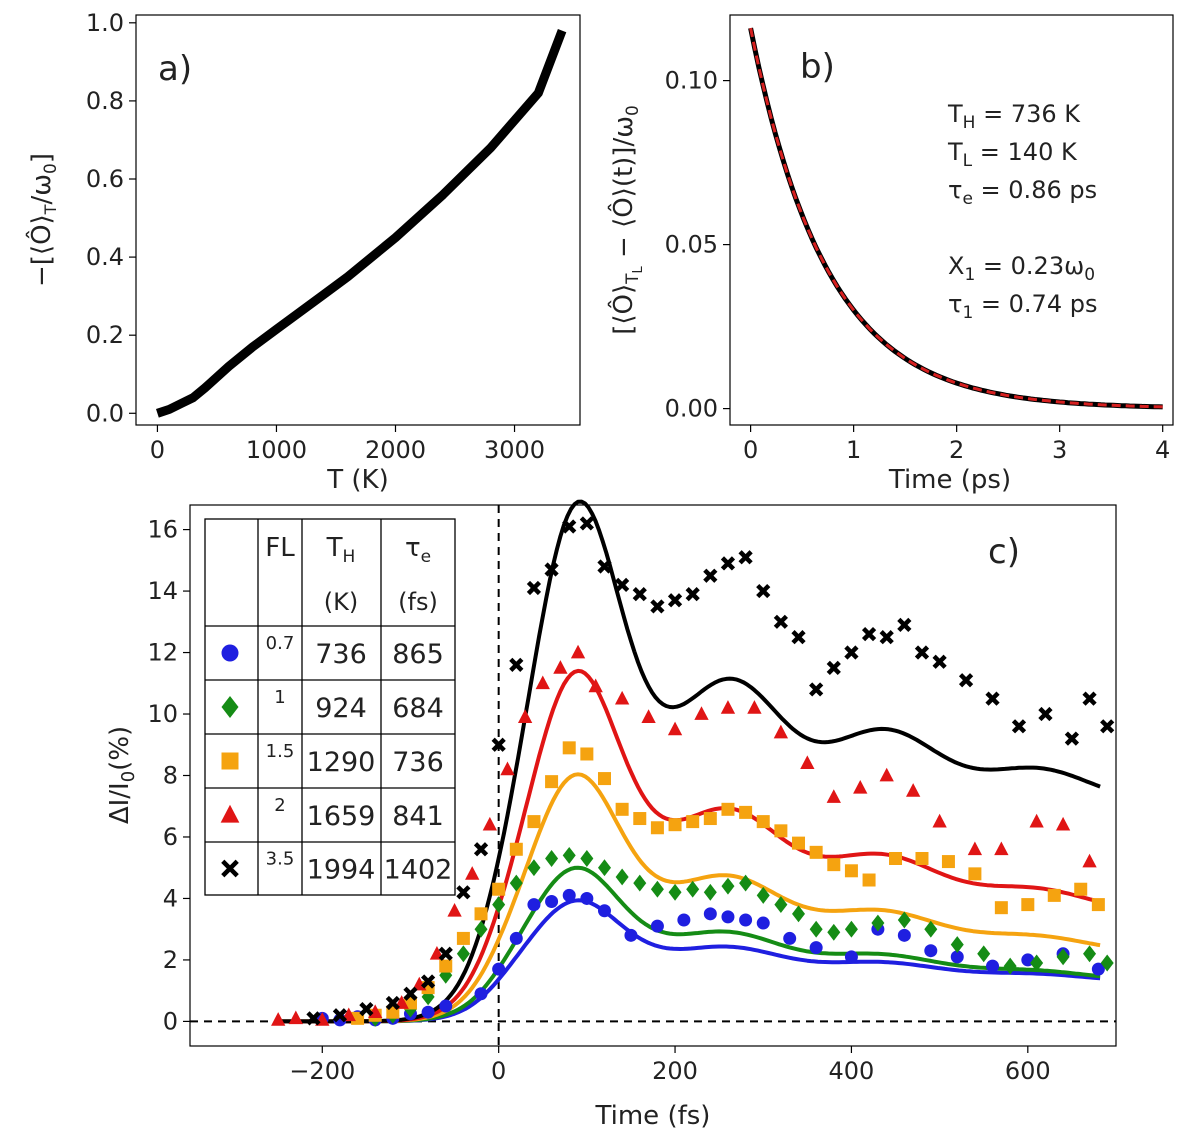  I want to click on panel-b-ticks: 0 1 2 3 4 0.00 0.05 0.10, so click(918, 265).